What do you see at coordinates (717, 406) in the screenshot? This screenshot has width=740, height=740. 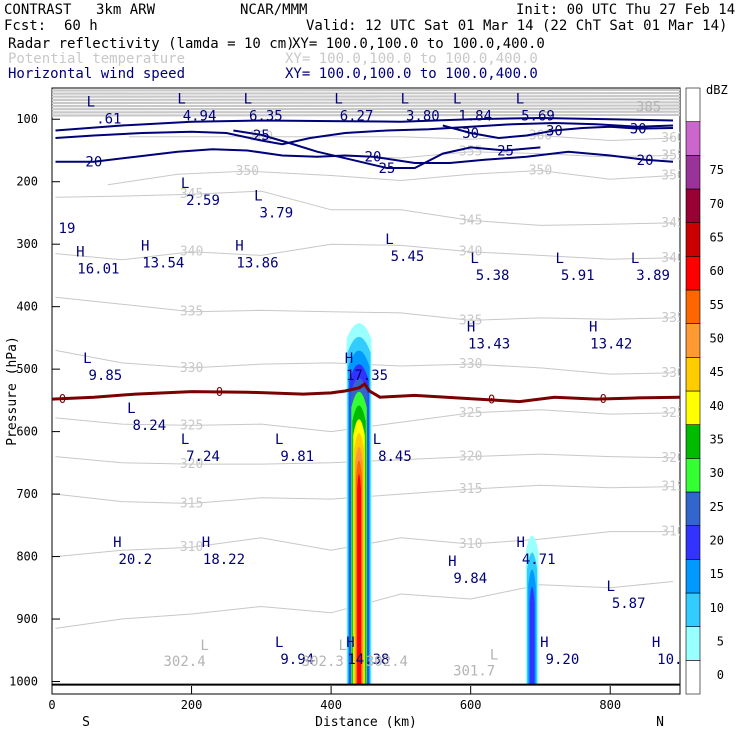 I see `colorbar-label: 40` at bounding box center [717, 406].